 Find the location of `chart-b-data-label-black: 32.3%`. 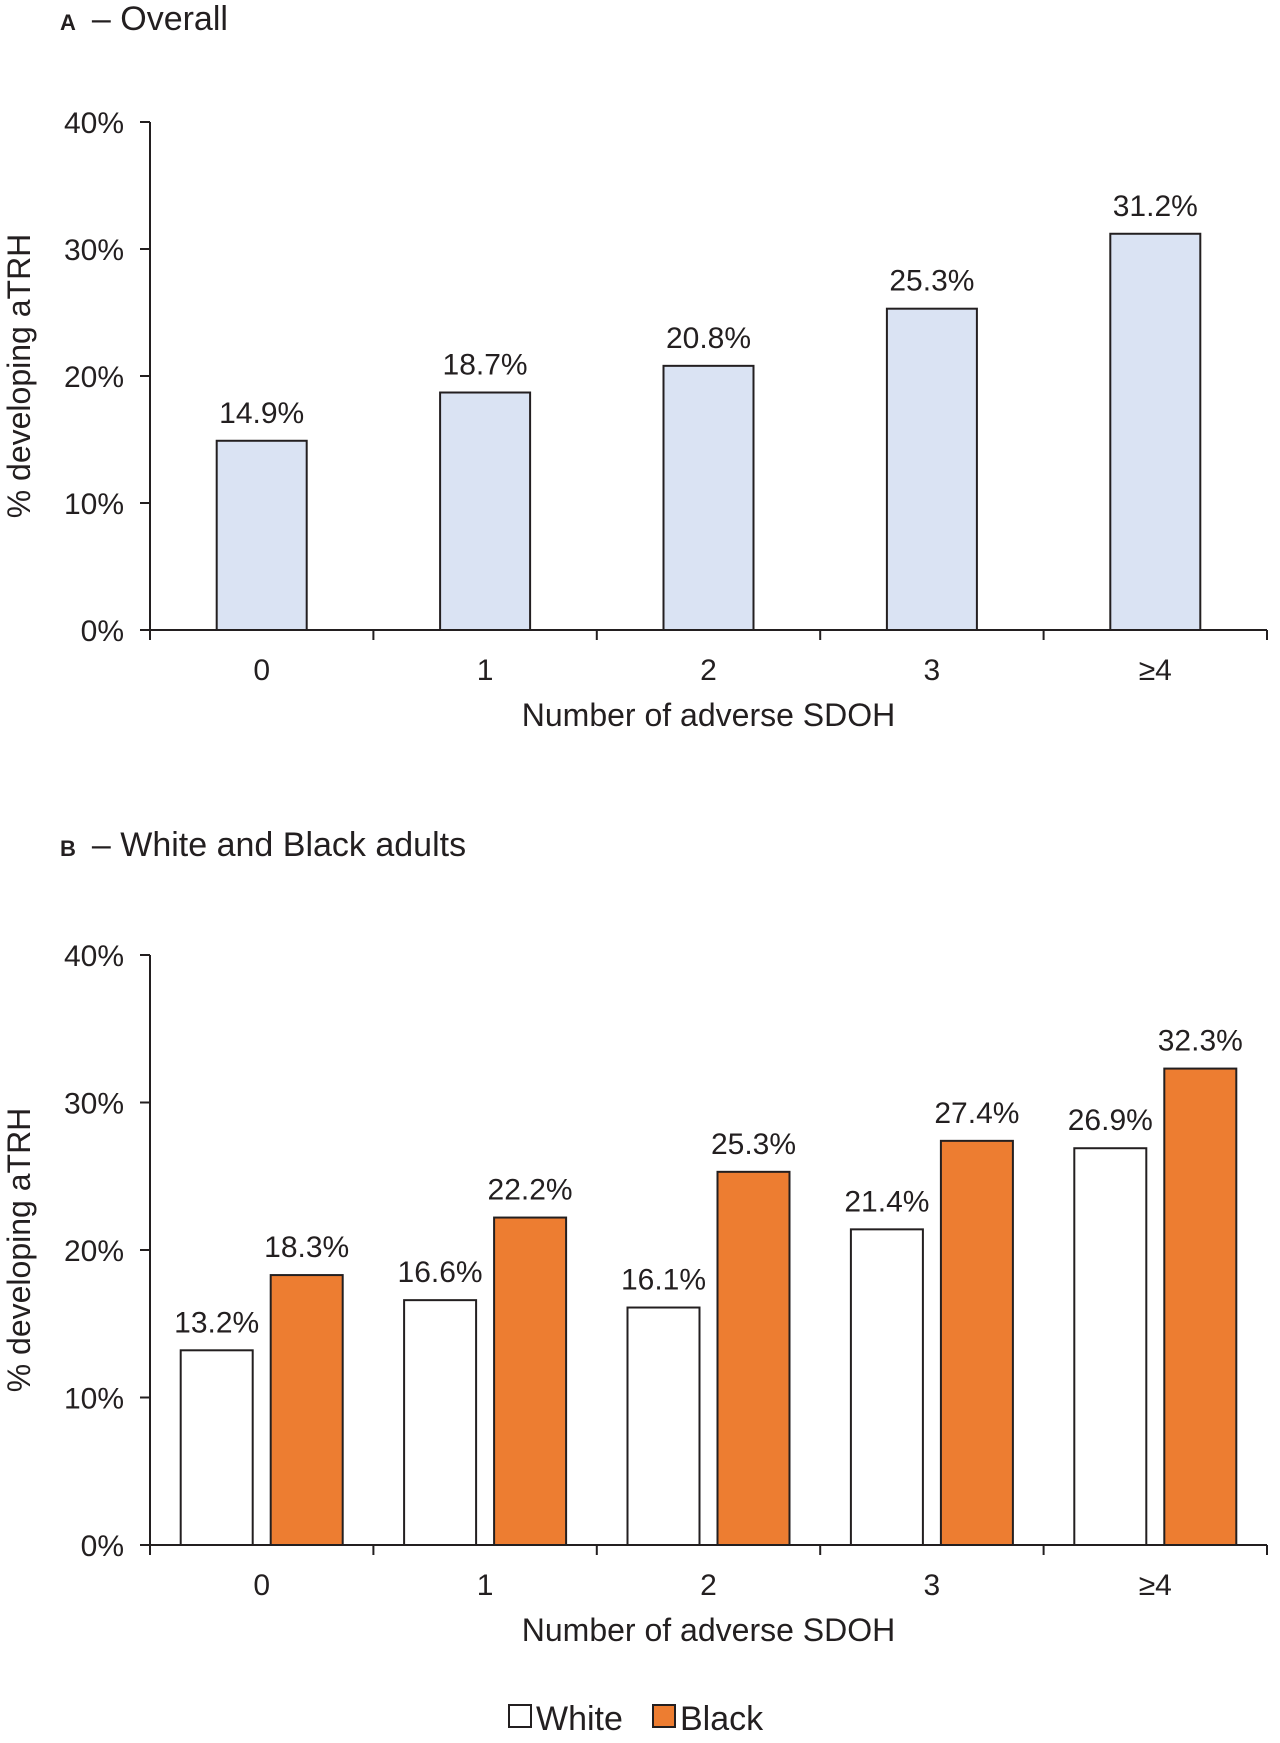

chart-b-data-label-black: 32.3% is located at coordinates (1200, 1041).